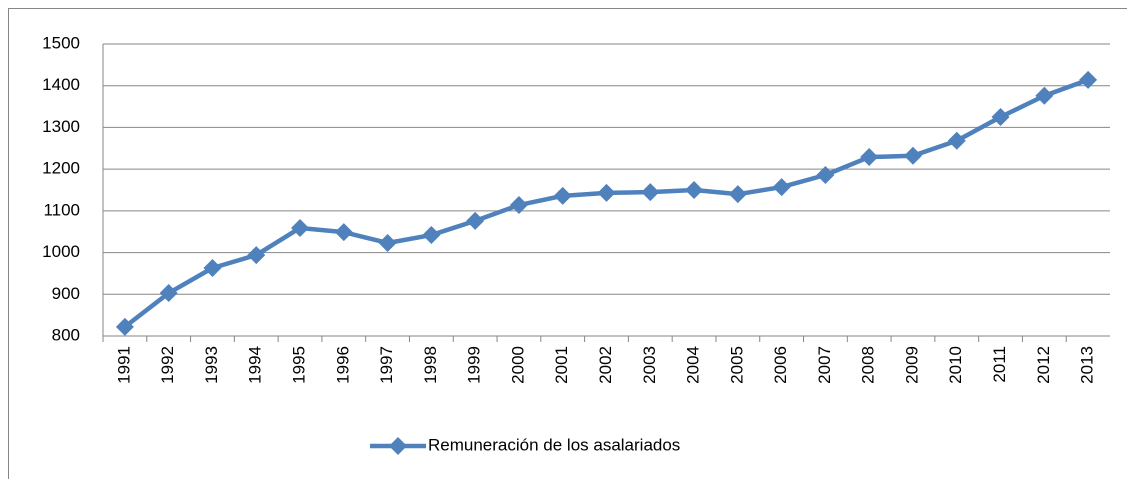  What do you see at coordinates (605, 365) in the screenshot?
I see `x-tick-label: 2002` at bounding box center [605, 365].